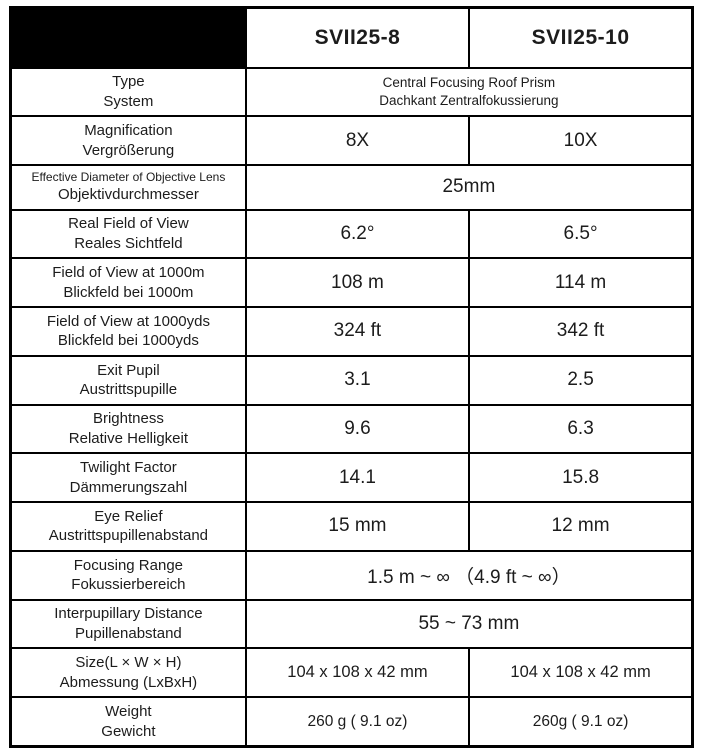  Describe the element at coordinates (128, 390) in the screenshot. I see `label-de: Austrittspupille` at that location.